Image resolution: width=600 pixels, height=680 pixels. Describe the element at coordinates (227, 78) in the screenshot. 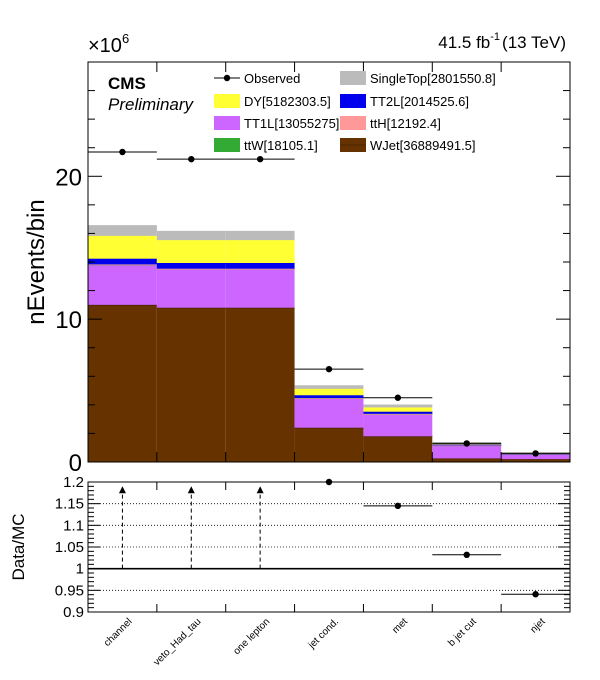

I see `legend-observed-marker` at that location.